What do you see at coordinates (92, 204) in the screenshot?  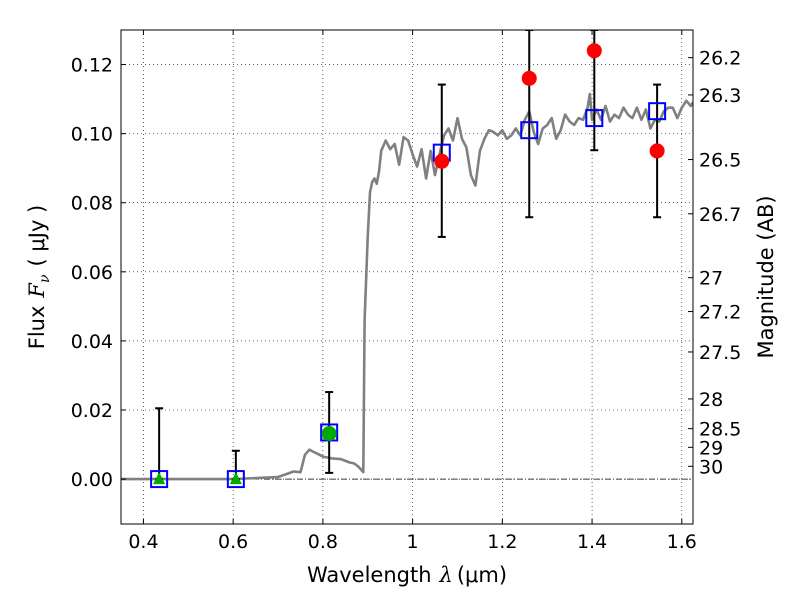 I see `y-tick-label: 0.08` at bounding box center [92, 204].